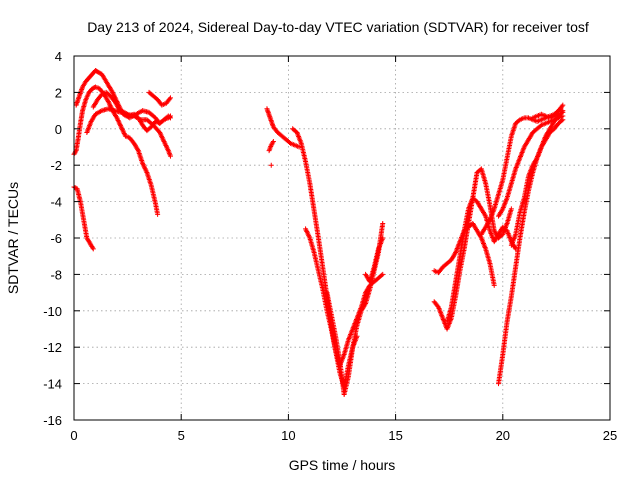 This screenshot has width=640, height=480. Describe the element at coordinates (52, 311) in the screenshot. I see `y-tick-label: -10` at that location.